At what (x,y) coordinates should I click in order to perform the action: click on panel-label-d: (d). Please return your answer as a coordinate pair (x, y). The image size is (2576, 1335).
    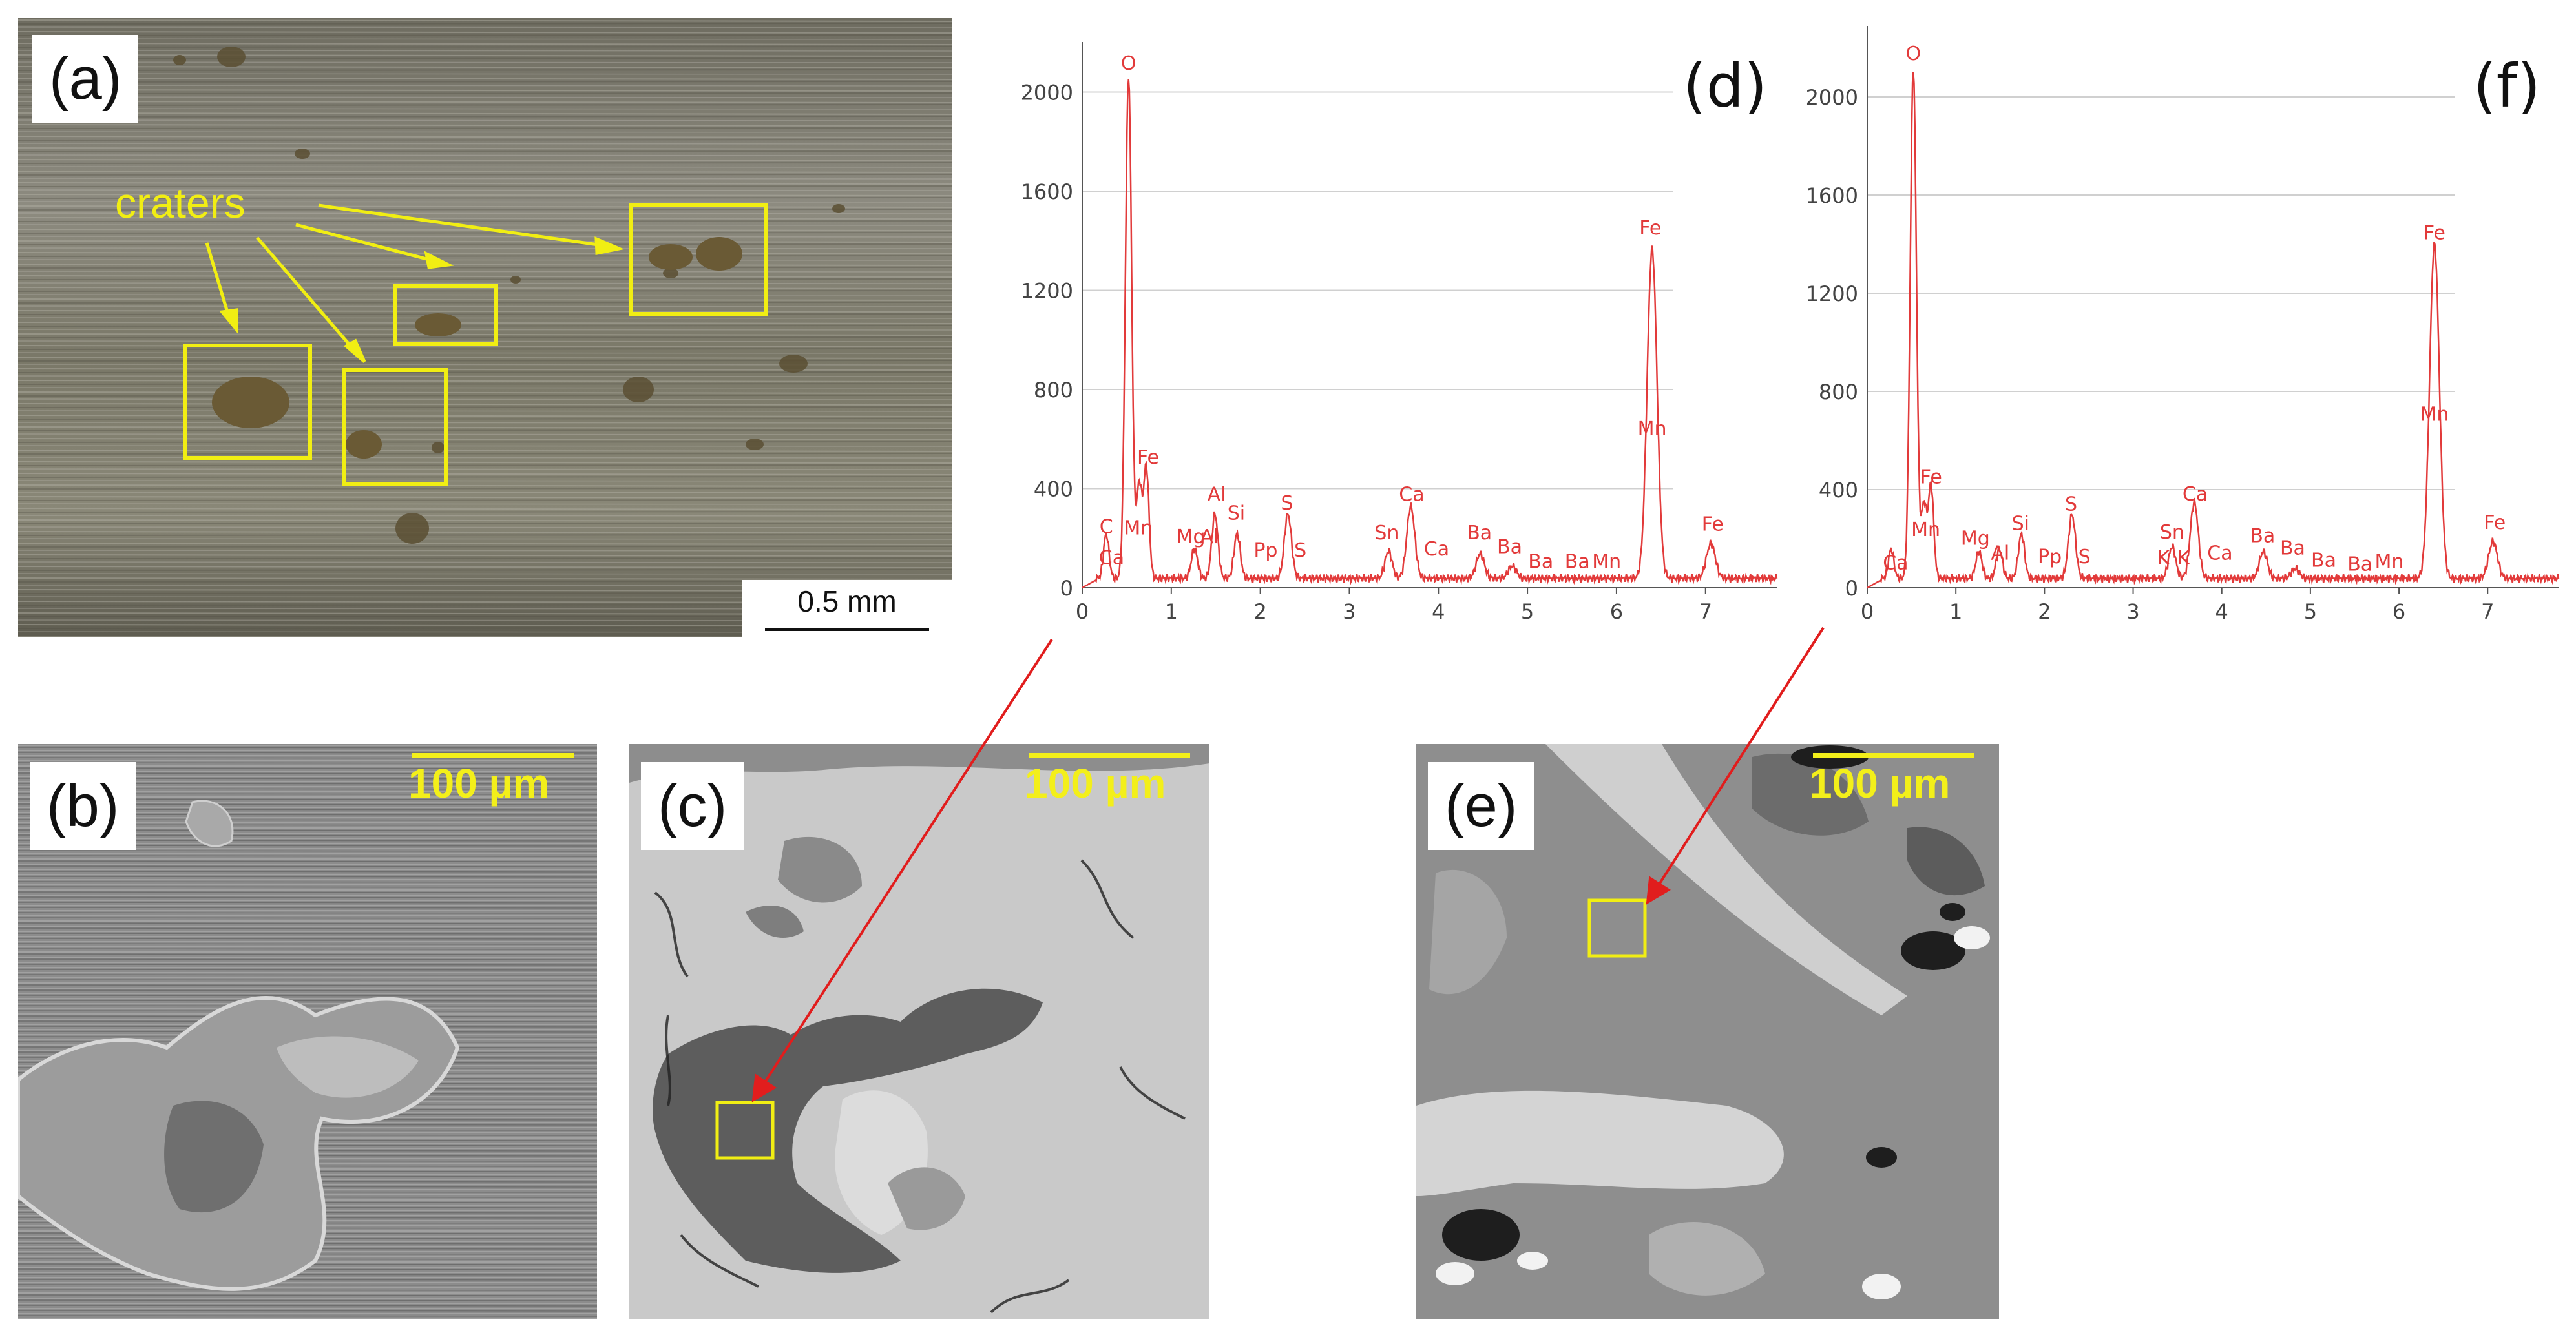
    Looking at the image, I should click on (1725, 86).